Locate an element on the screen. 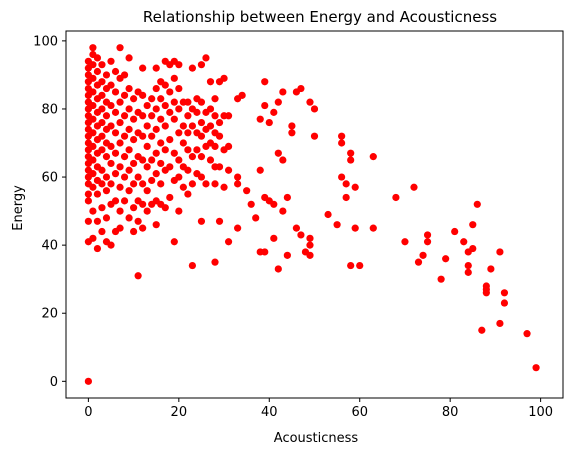 The image size is (571, 455). x-tick-label: 0 is located at coordinates (88, 412).